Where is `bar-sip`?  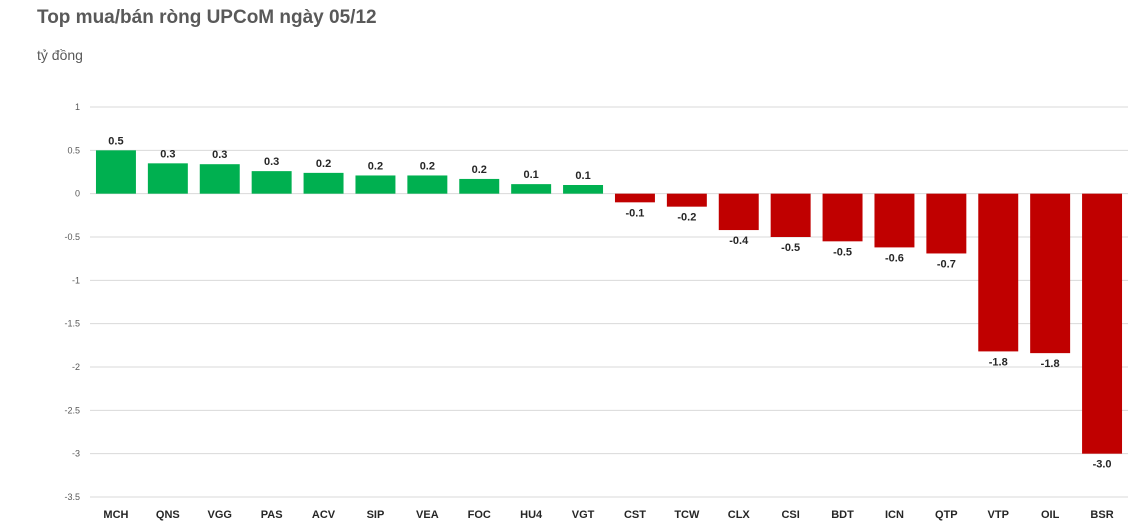 bar-sip is located at coordinates (375, 184).